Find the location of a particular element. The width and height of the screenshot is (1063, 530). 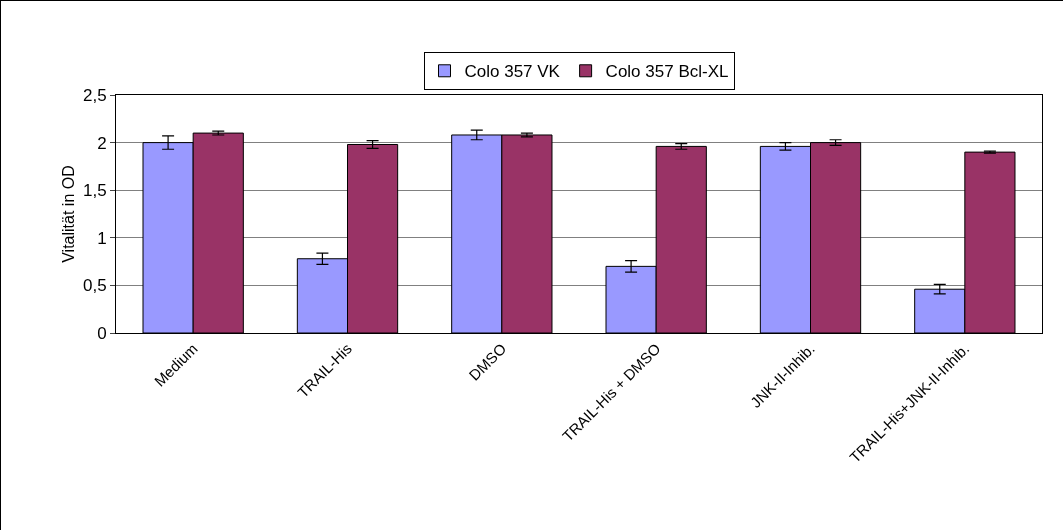

y-tick-label: 2,5 is located at coordinates (94, 95).